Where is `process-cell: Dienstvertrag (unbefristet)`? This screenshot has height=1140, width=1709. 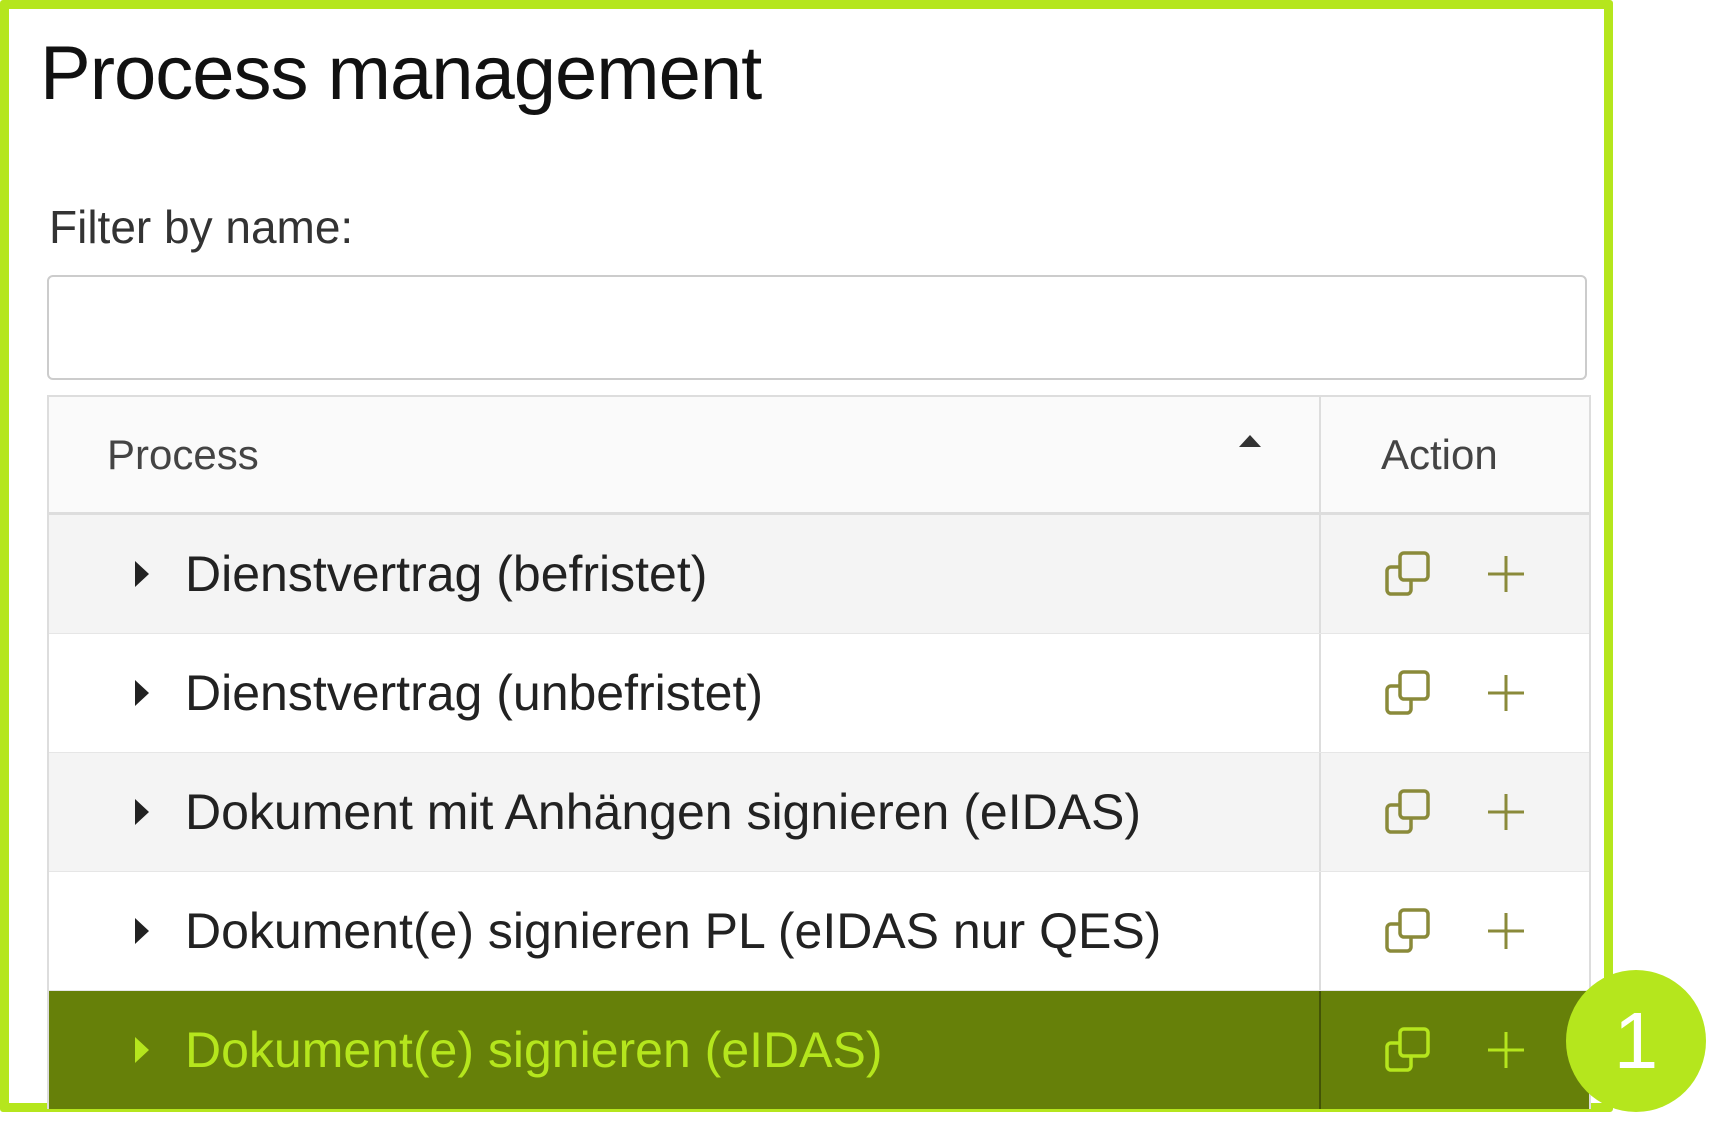 process-cell: Dienstvertrag (unbefristet) is located at coordinates (685, 693).